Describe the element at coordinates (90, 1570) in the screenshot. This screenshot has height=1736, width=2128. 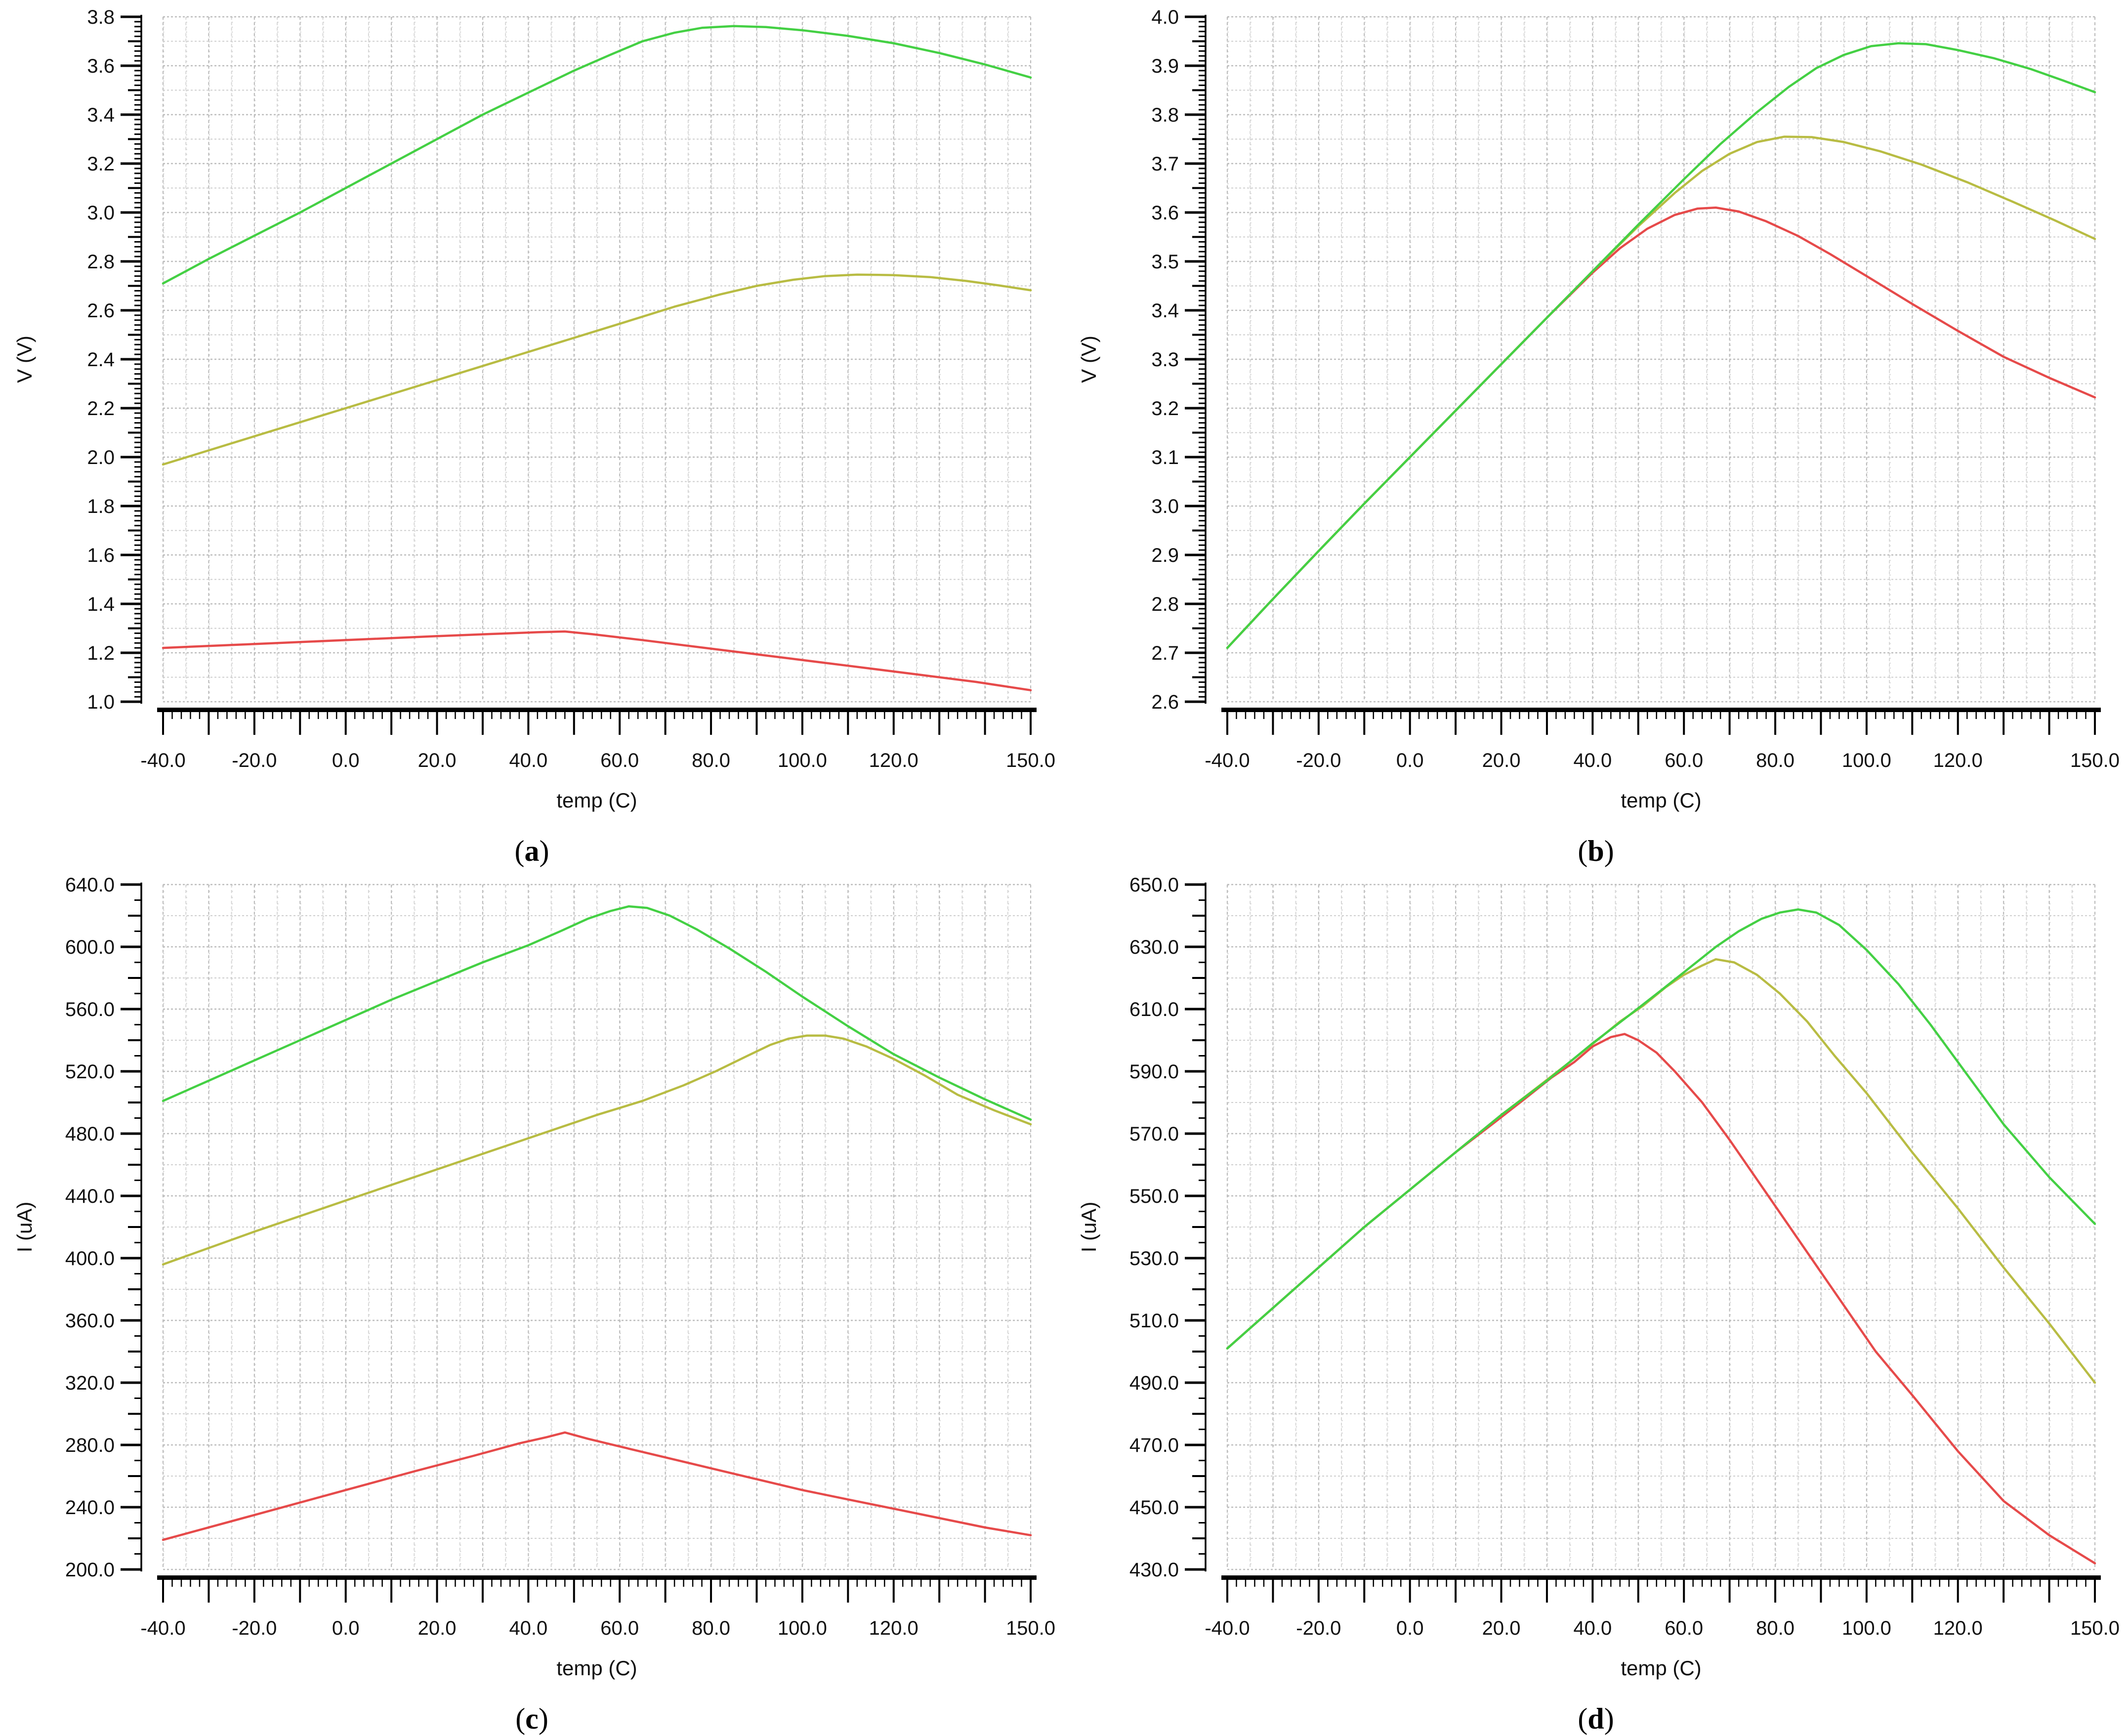
I see `svg-text: 200.0` at that location.